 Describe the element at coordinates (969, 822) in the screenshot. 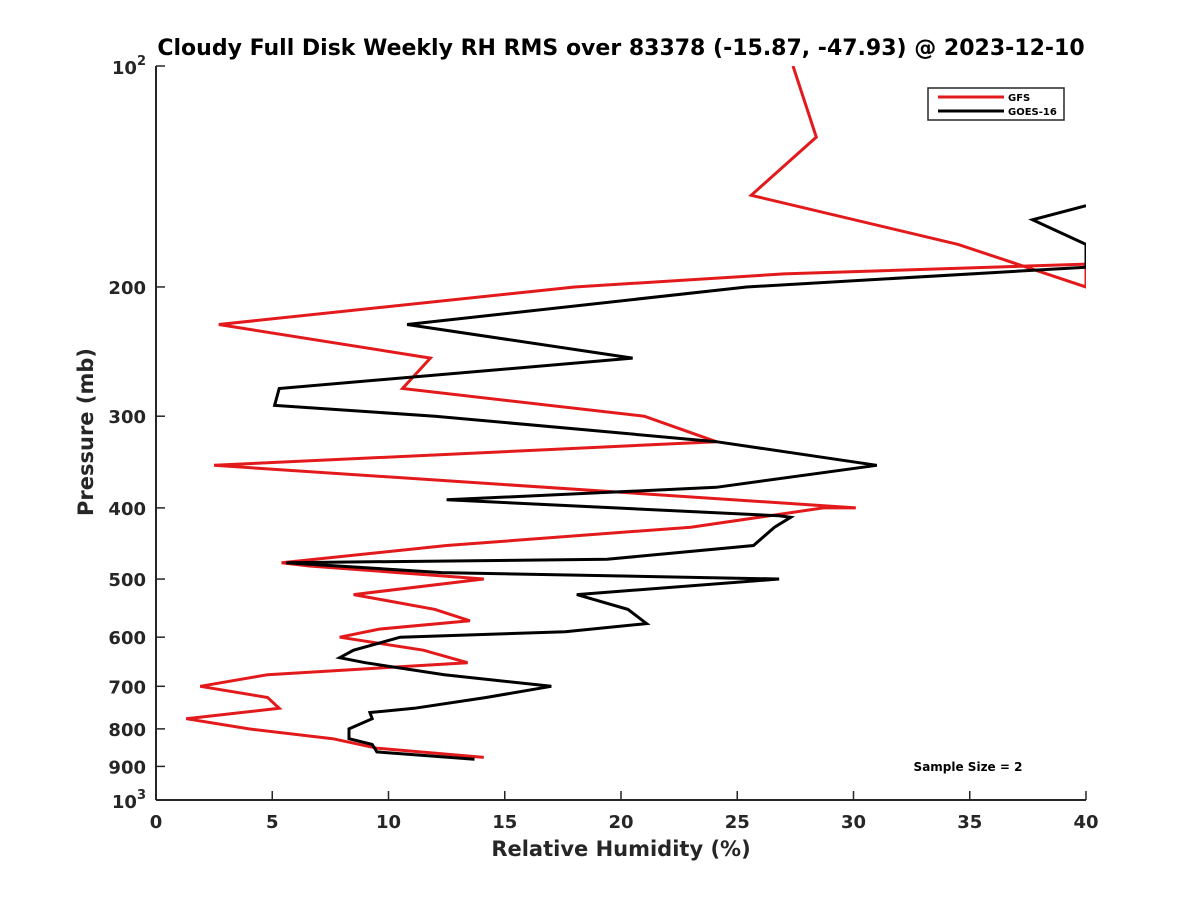

I see `x-tick-label: 35` at that location.